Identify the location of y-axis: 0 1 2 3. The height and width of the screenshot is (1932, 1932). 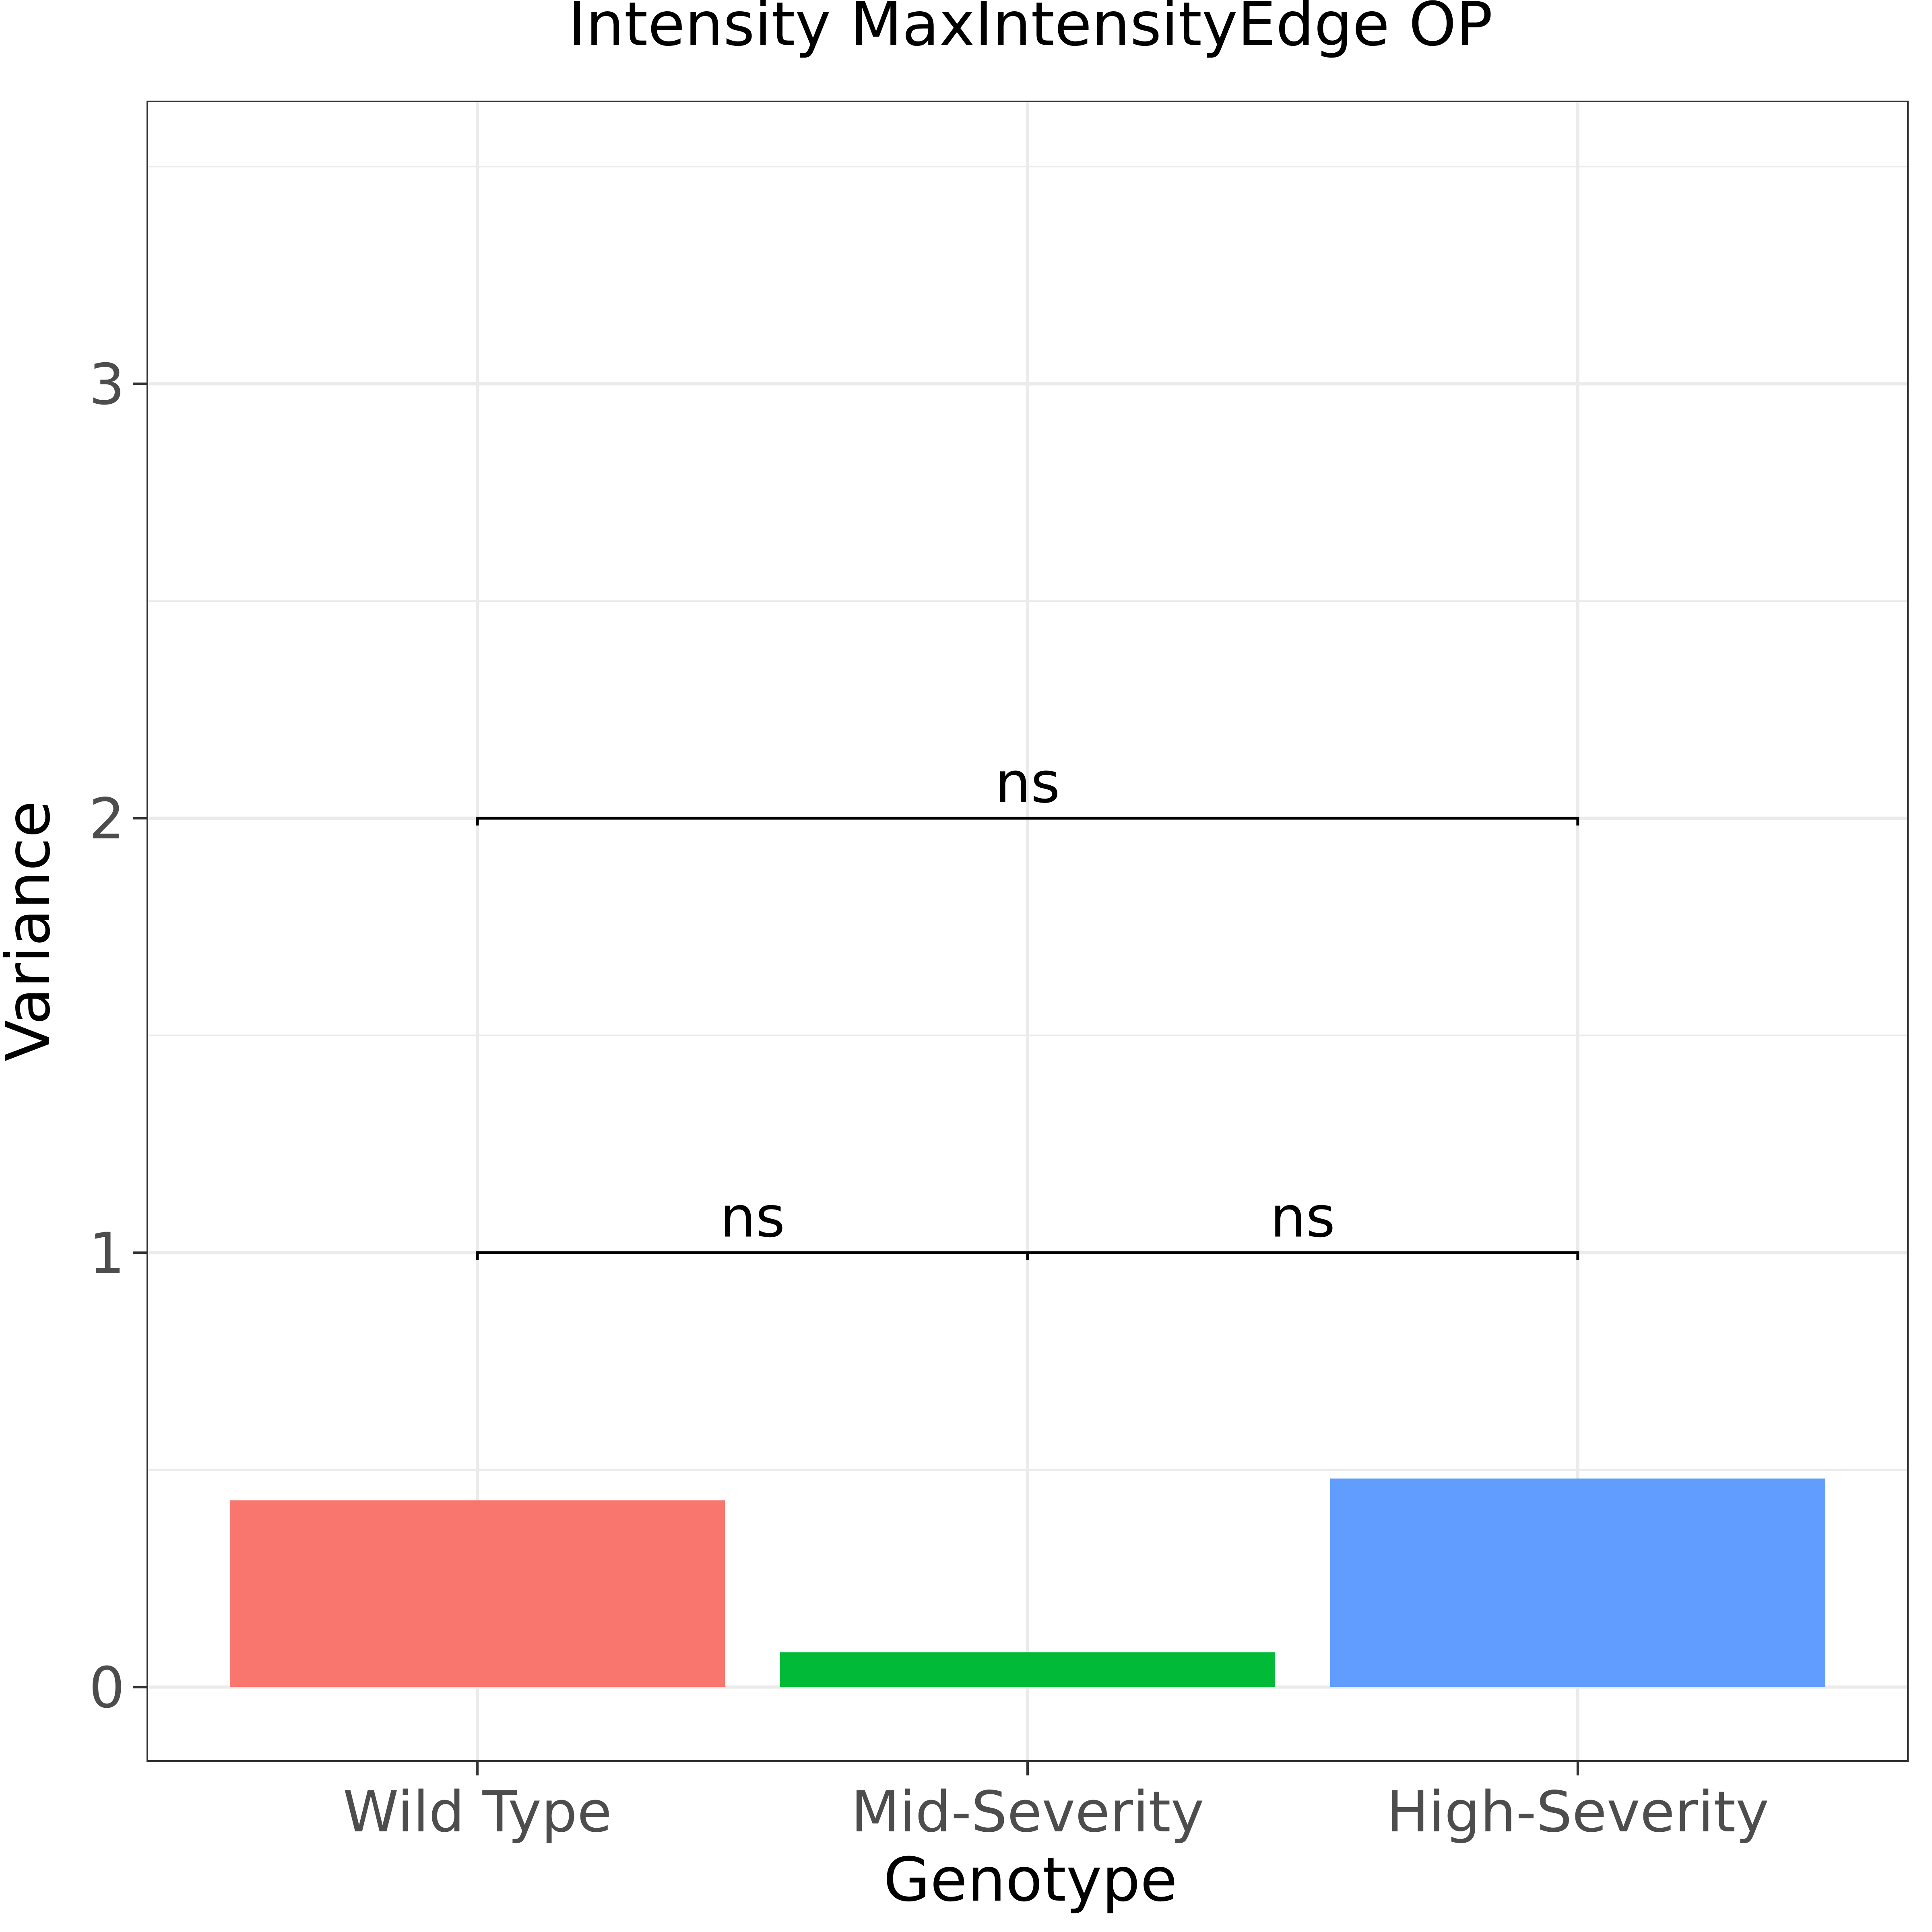
(118, 1036).